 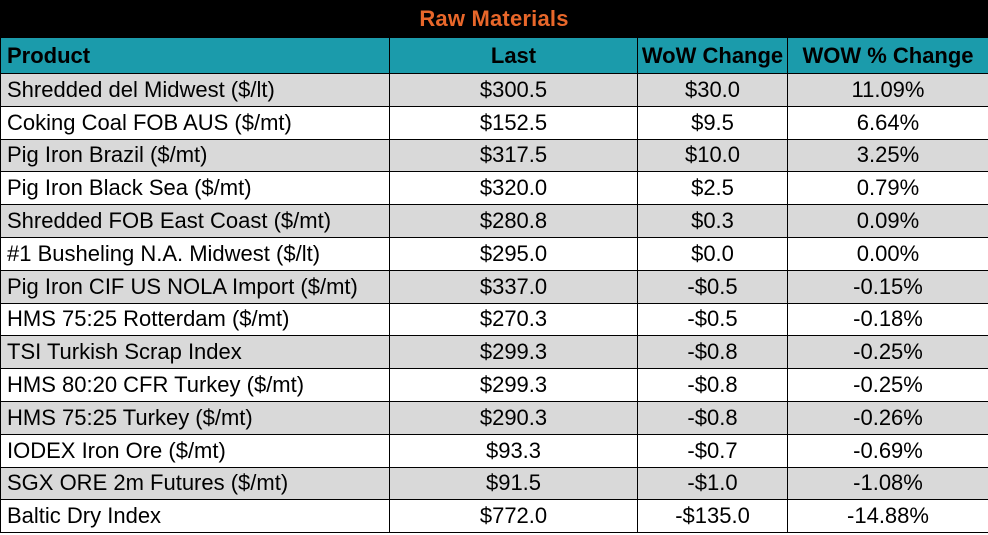 I want to click on cell-product: SGX ORE 2m Futures ($/mt), so click(x=195, y=483).